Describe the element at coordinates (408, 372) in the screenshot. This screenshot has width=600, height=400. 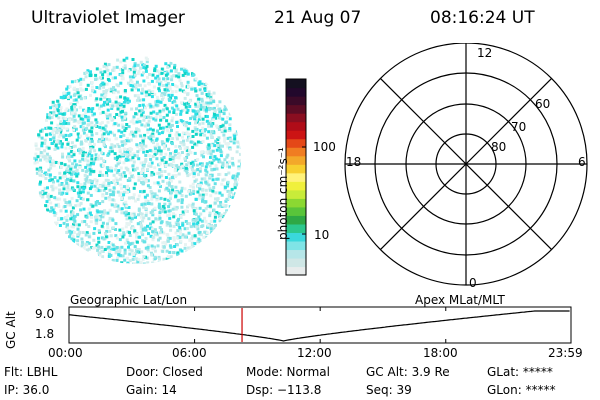
I see `status-gc-alt: GC Alt: 3.9 Re` at that location.